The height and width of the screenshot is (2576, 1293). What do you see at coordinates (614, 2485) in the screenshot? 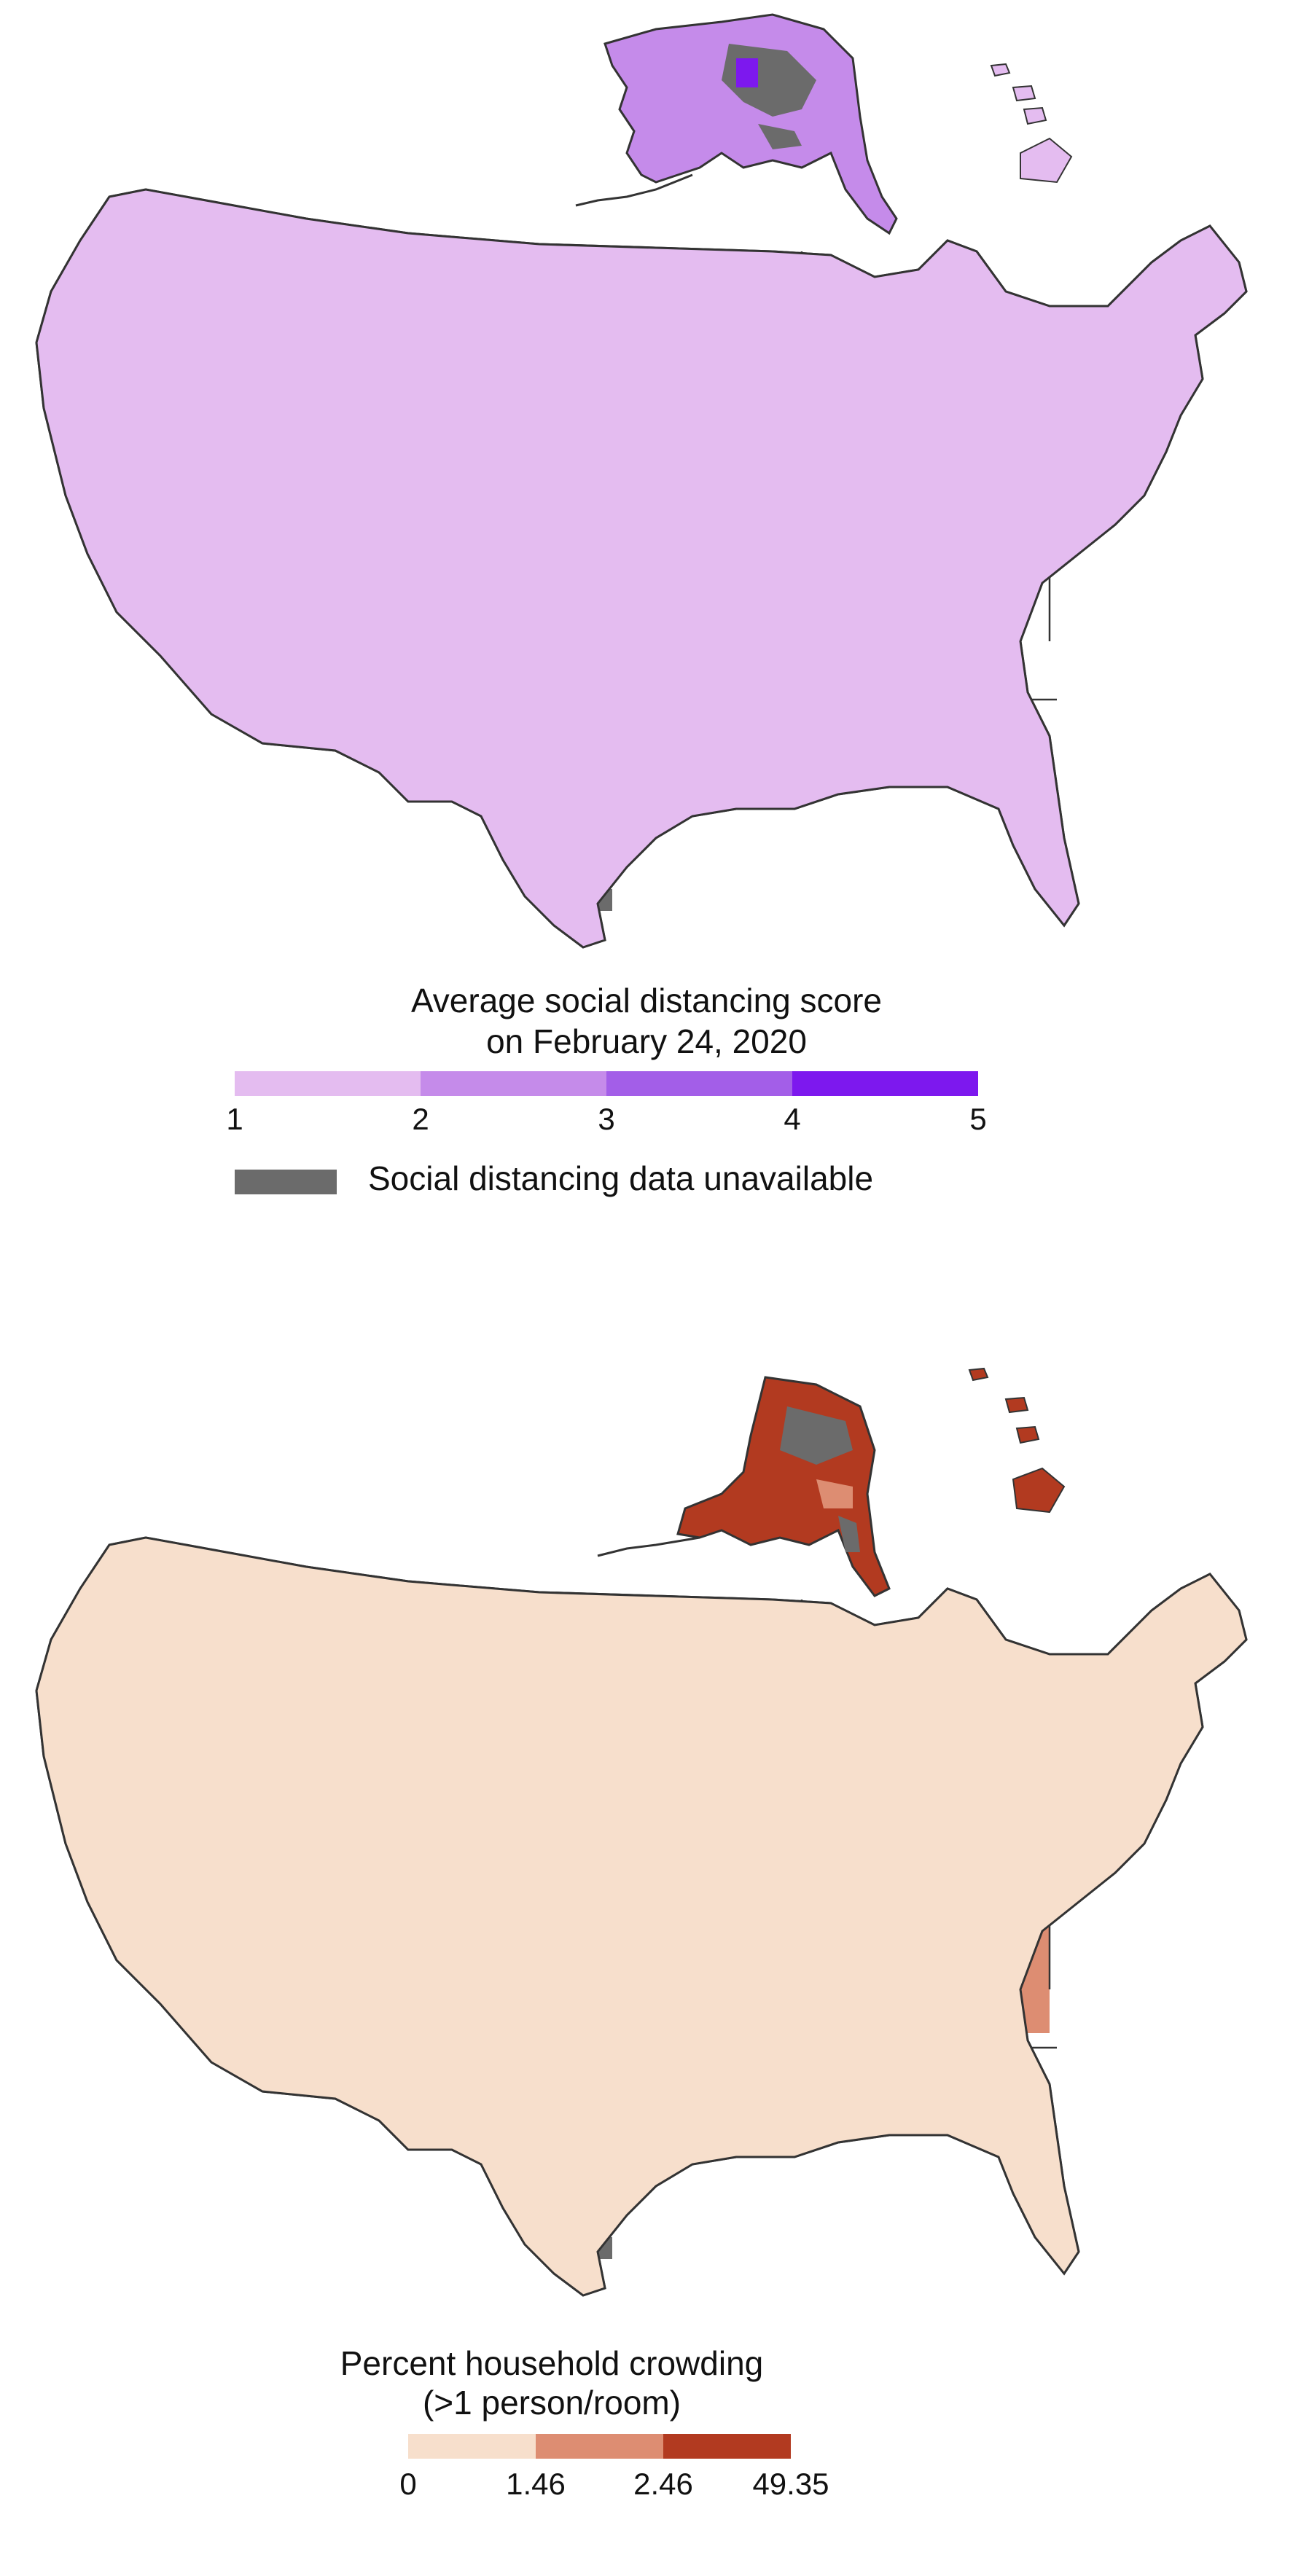
I see `household-crowding-legend-ticks: 0 1.46 2.46 49.35` at bounding box center [614, 2485].